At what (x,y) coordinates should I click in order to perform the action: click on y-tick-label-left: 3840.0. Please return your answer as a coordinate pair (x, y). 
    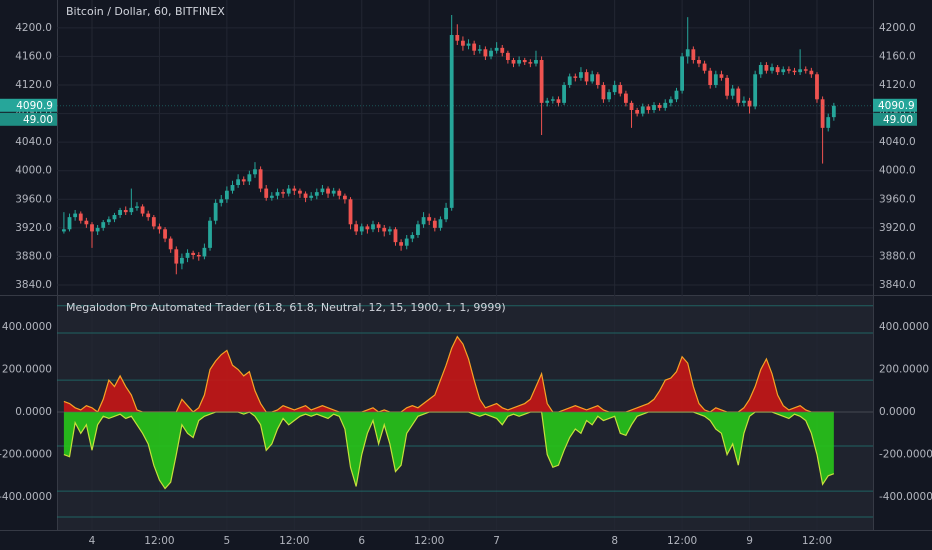
    Looking at the image, I should click on (33, 285).